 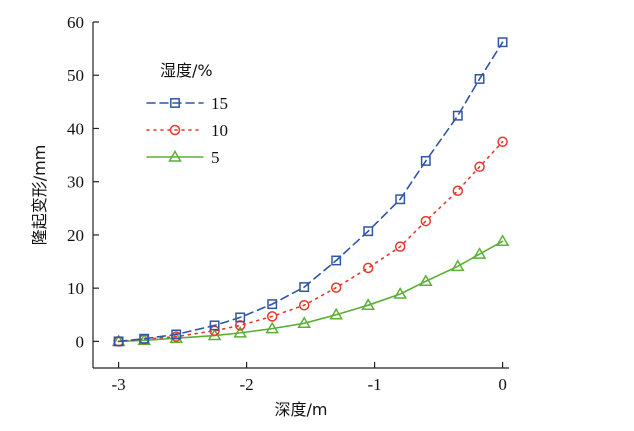 I want to click on x-tick-label: -2, so click(x=247, y=384).